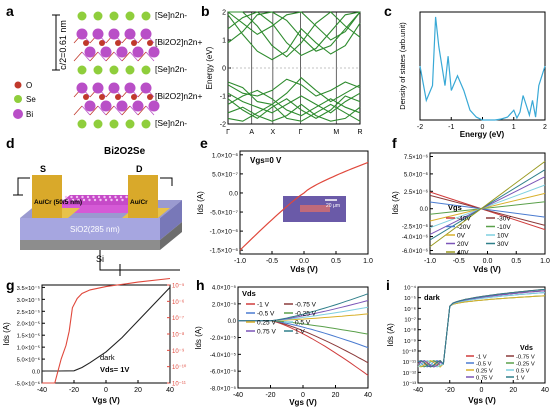 The height and width of the screenshot is (416, 550). I want to click on layer-label-4: [Bi2O2]n2n+, so click(179, 96).